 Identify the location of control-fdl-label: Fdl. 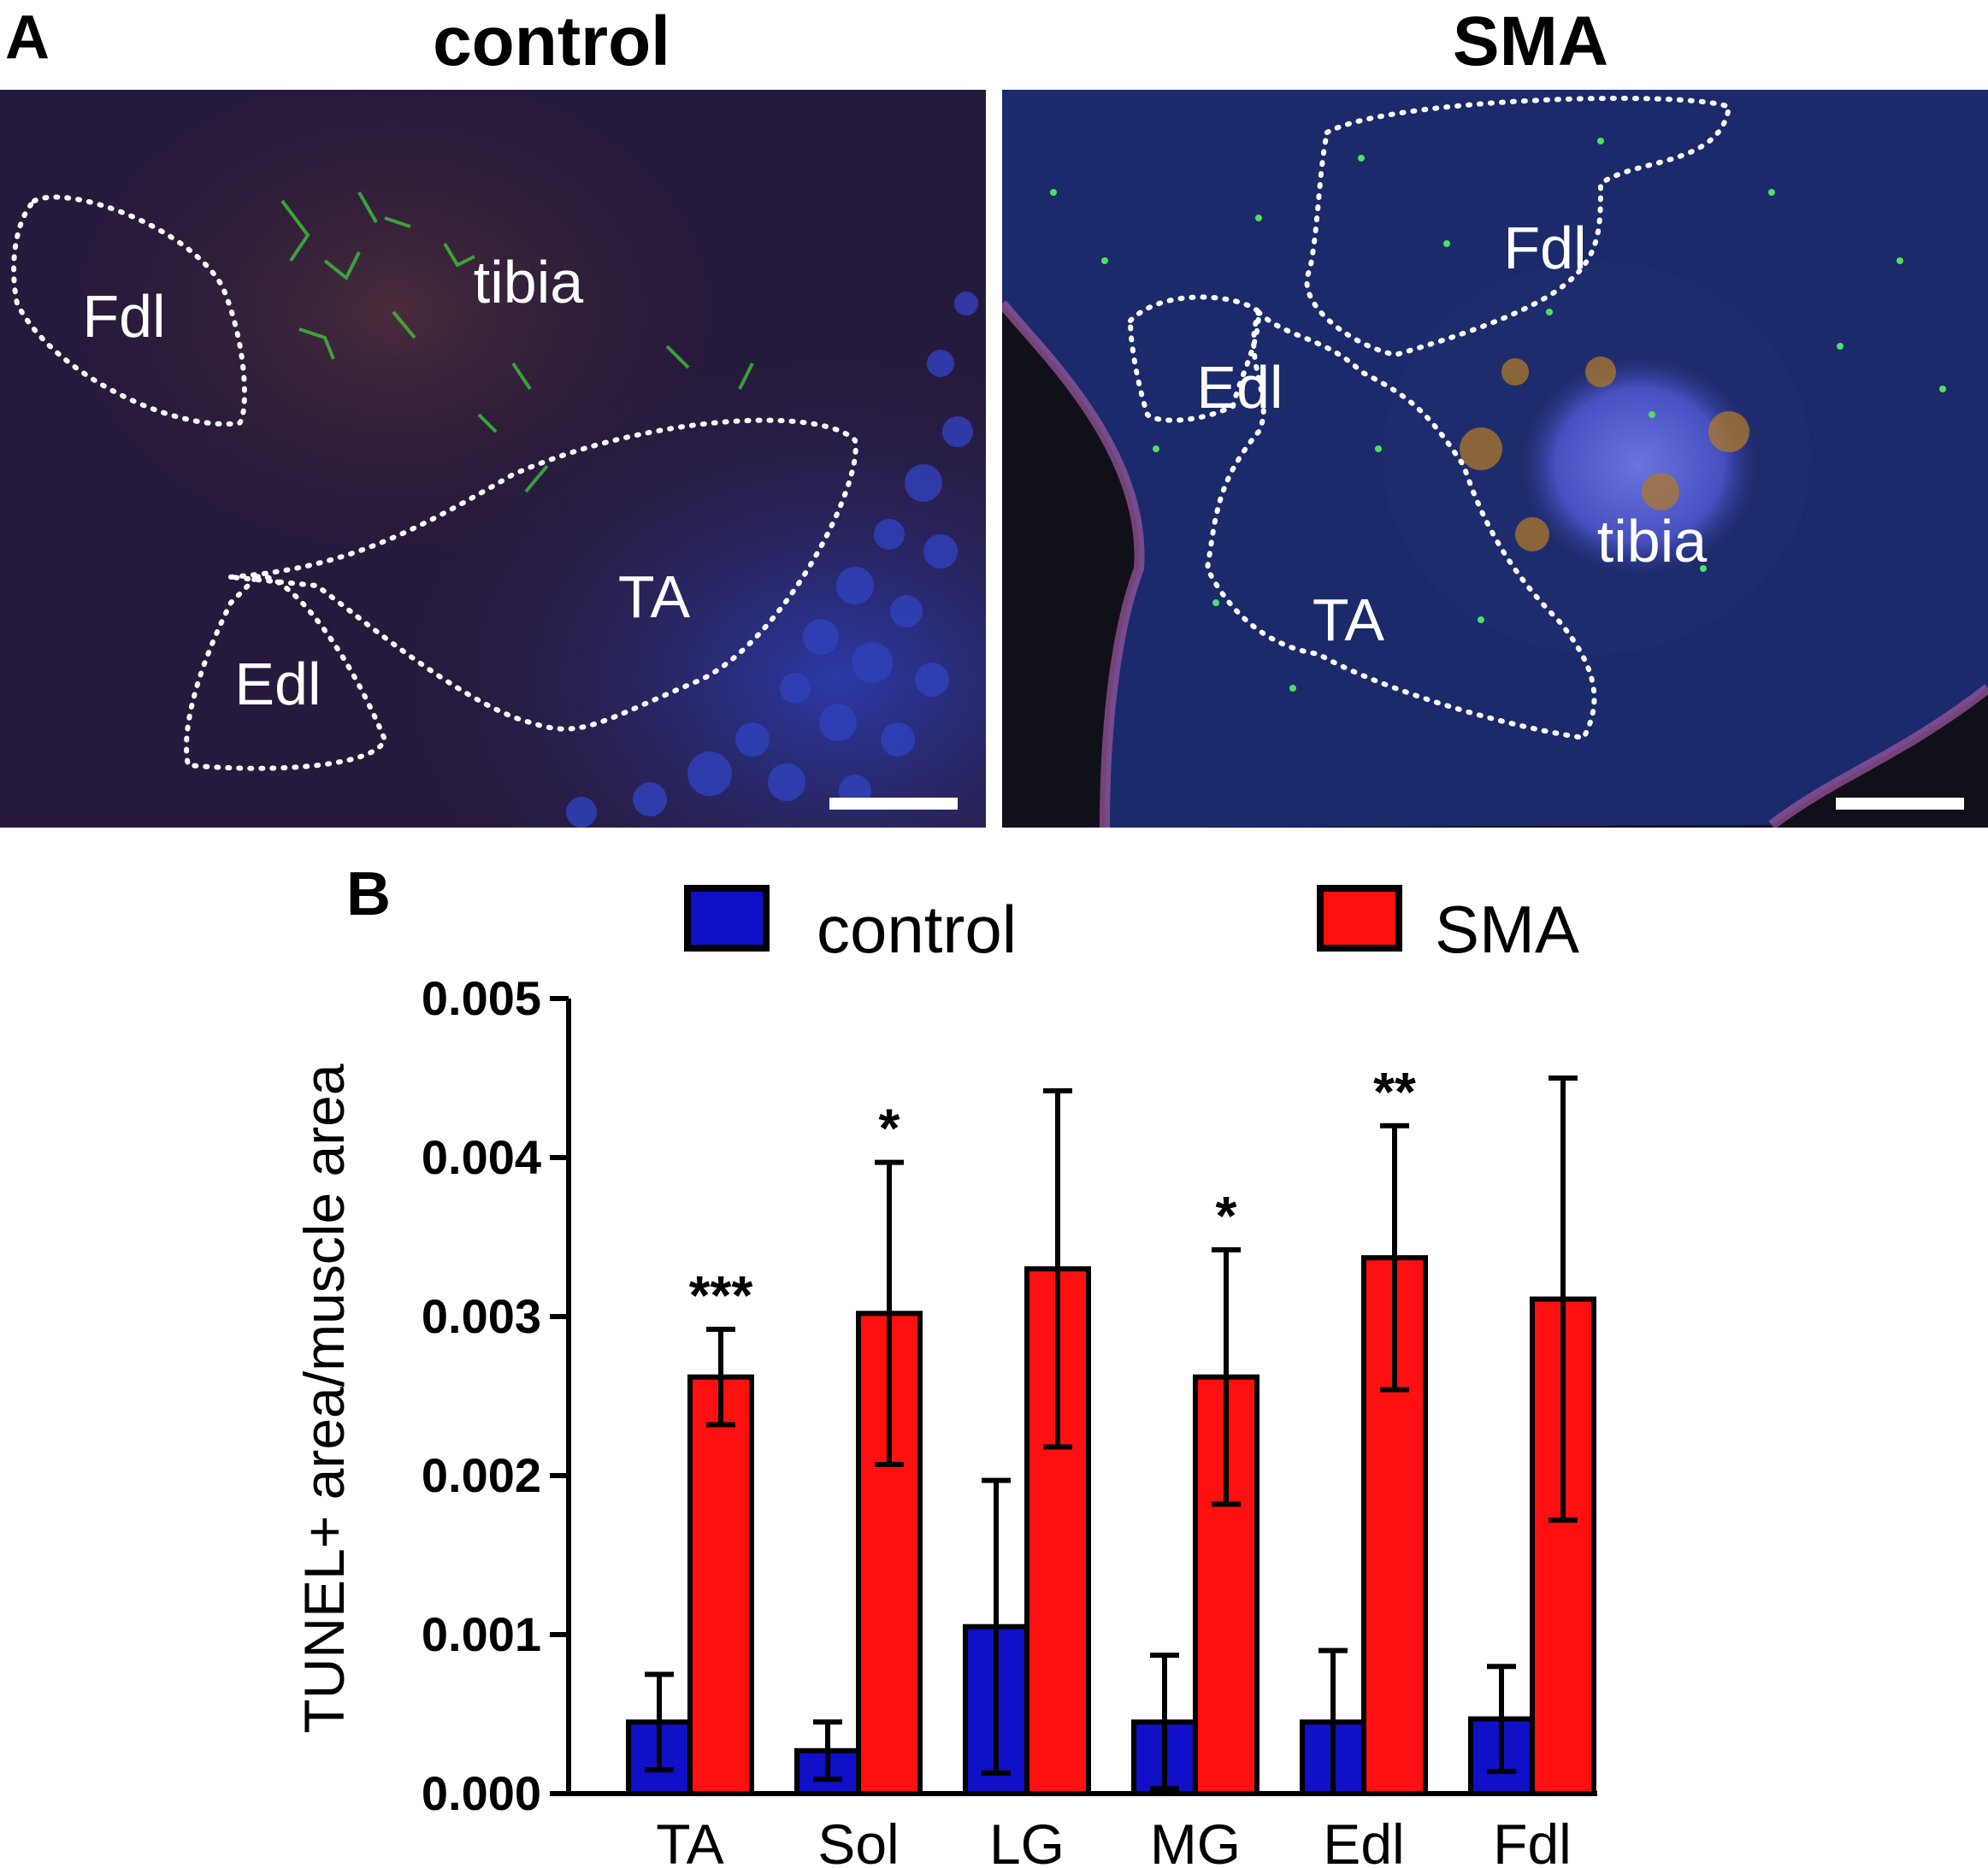
(124, 316).